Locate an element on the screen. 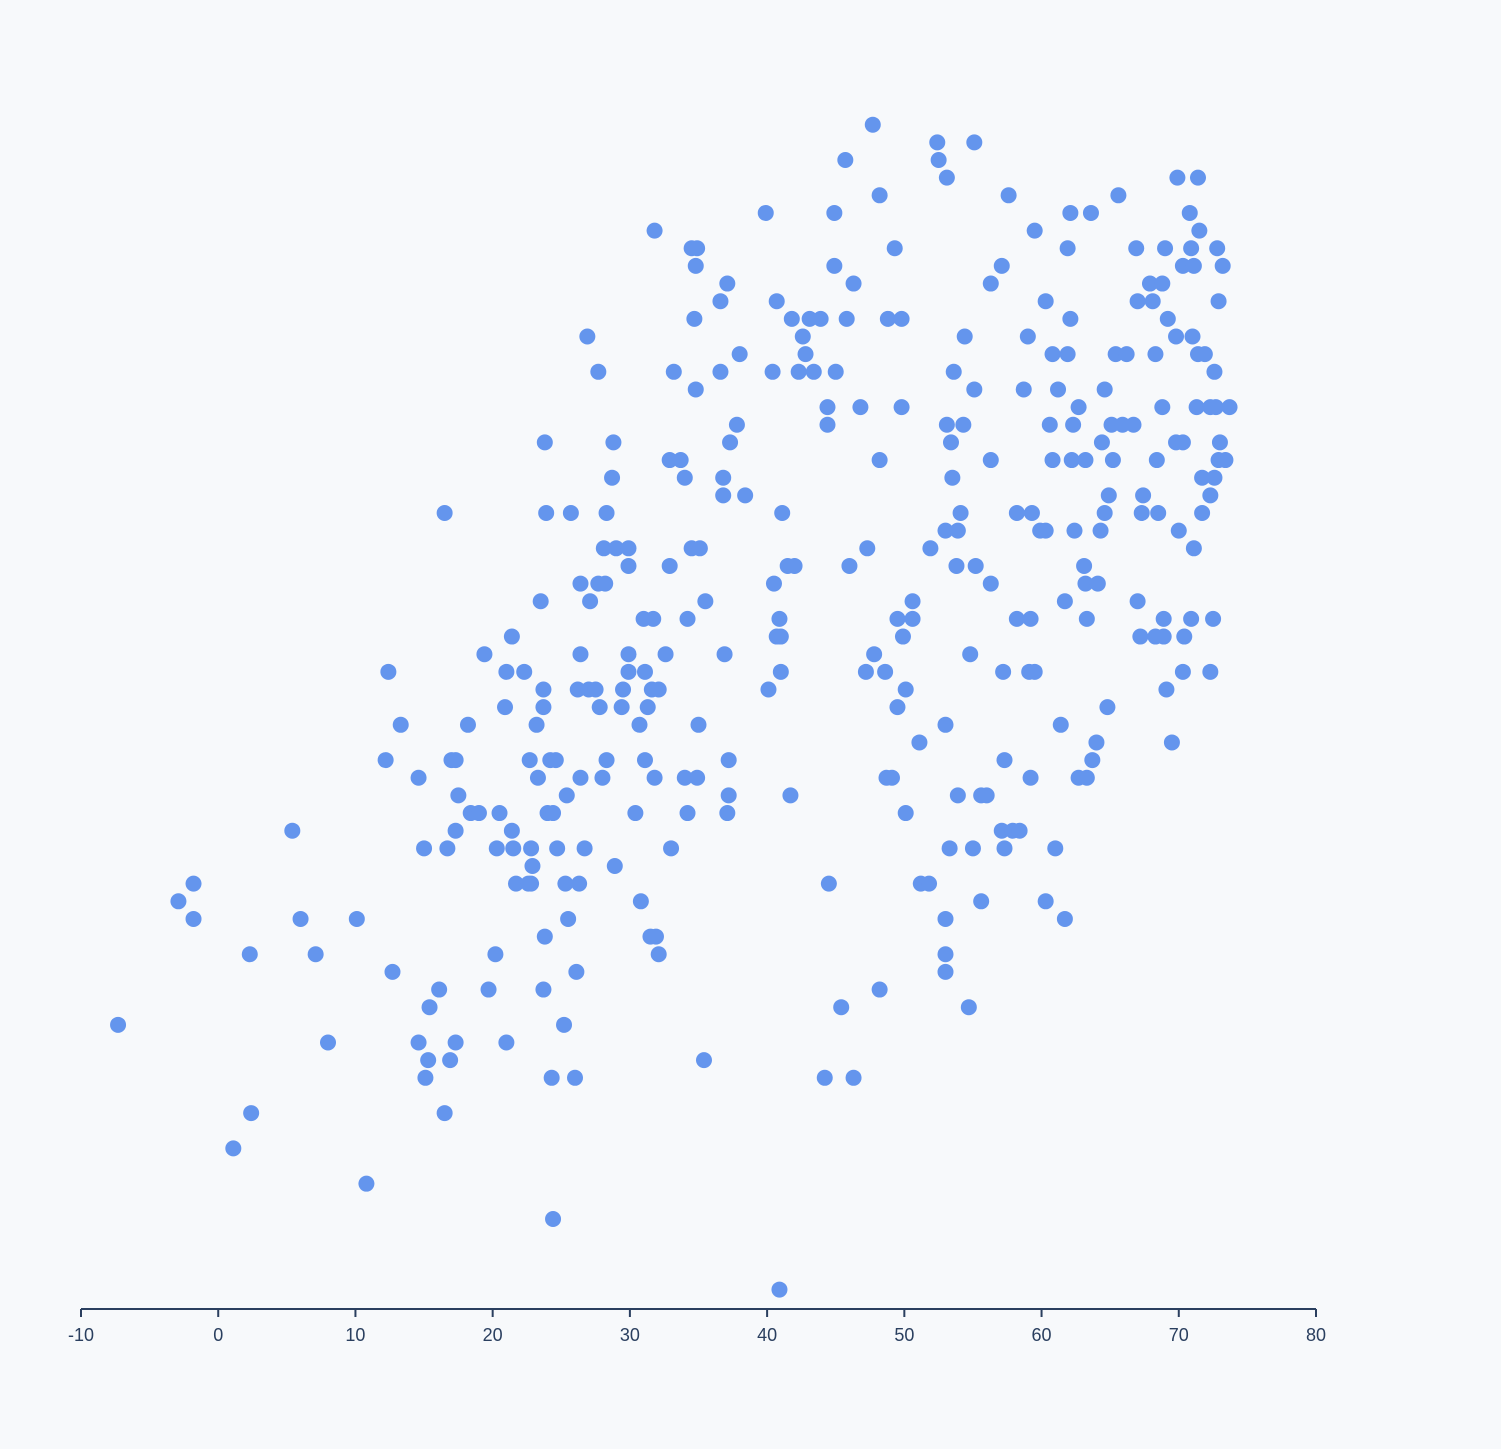 The image size is (1501, 1449). x-tick-label: 30 is located at coordinates (630, 1335).